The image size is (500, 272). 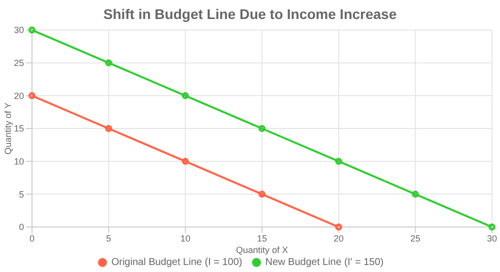 I want to click on x-tick-label: 25, so click(x=415, y=238).